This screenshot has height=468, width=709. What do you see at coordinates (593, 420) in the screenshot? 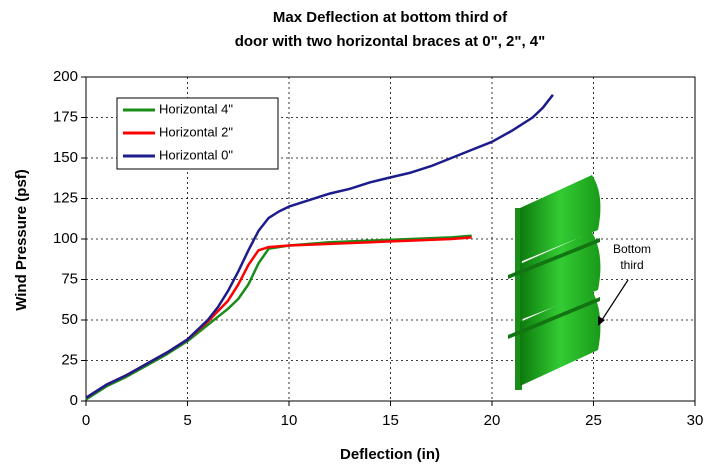
I see `x-tick-label: 25` at bounding box center [593, 420].